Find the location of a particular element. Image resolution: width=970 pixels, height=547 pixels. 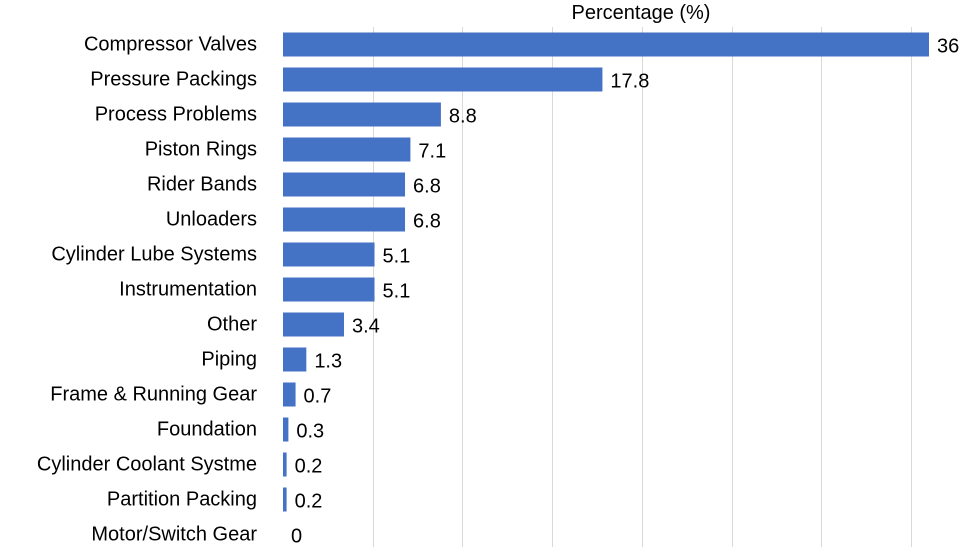

value-label-rider-bands: 6.8 is located at coordinates (427, 187).